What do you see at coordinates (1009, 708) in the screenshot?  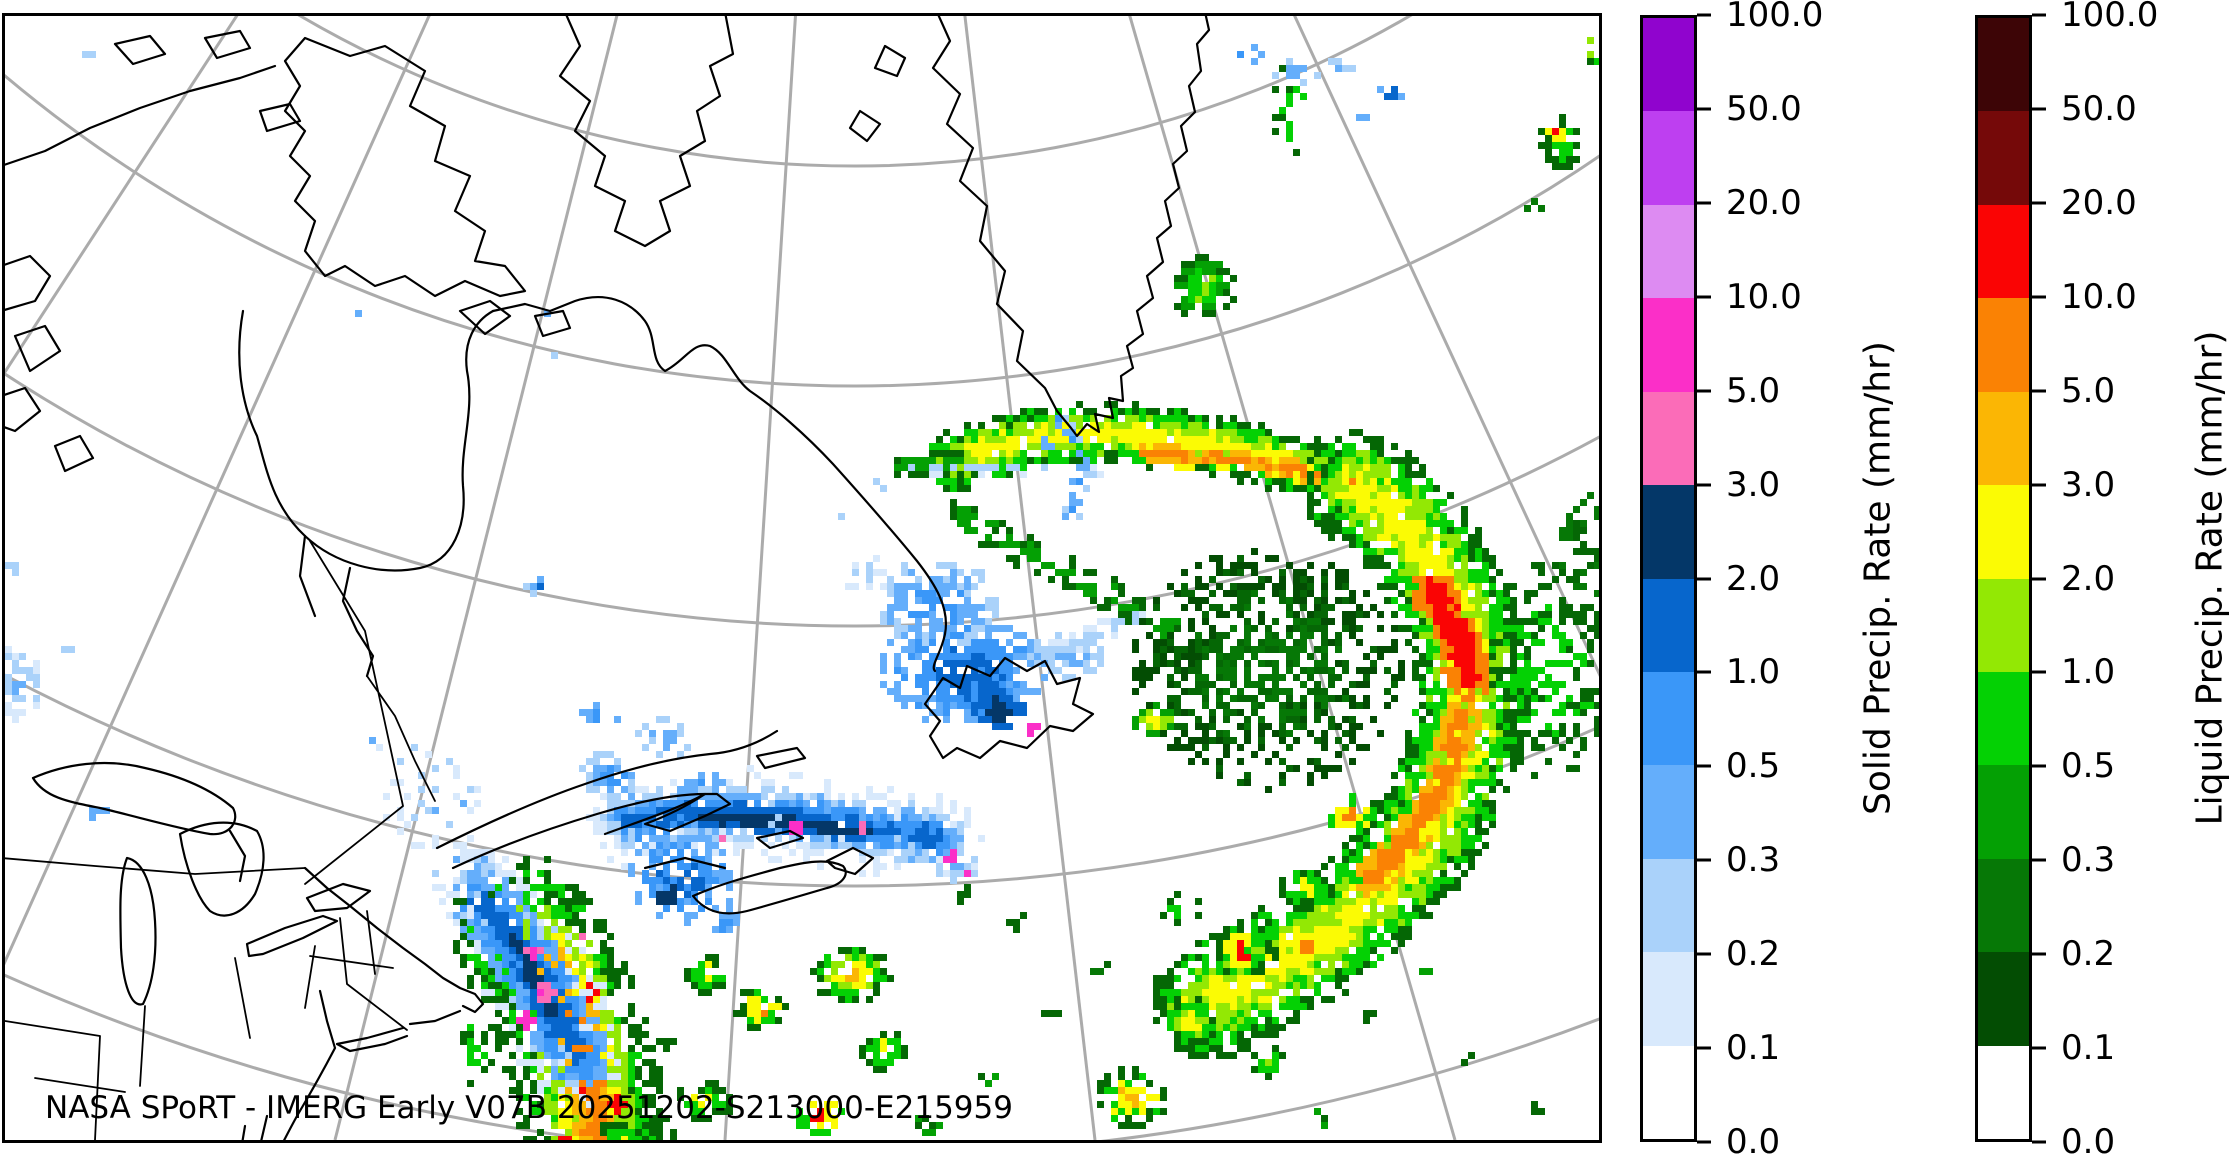 I see `coast-newfoundland` at bounding box center [1009, 708].